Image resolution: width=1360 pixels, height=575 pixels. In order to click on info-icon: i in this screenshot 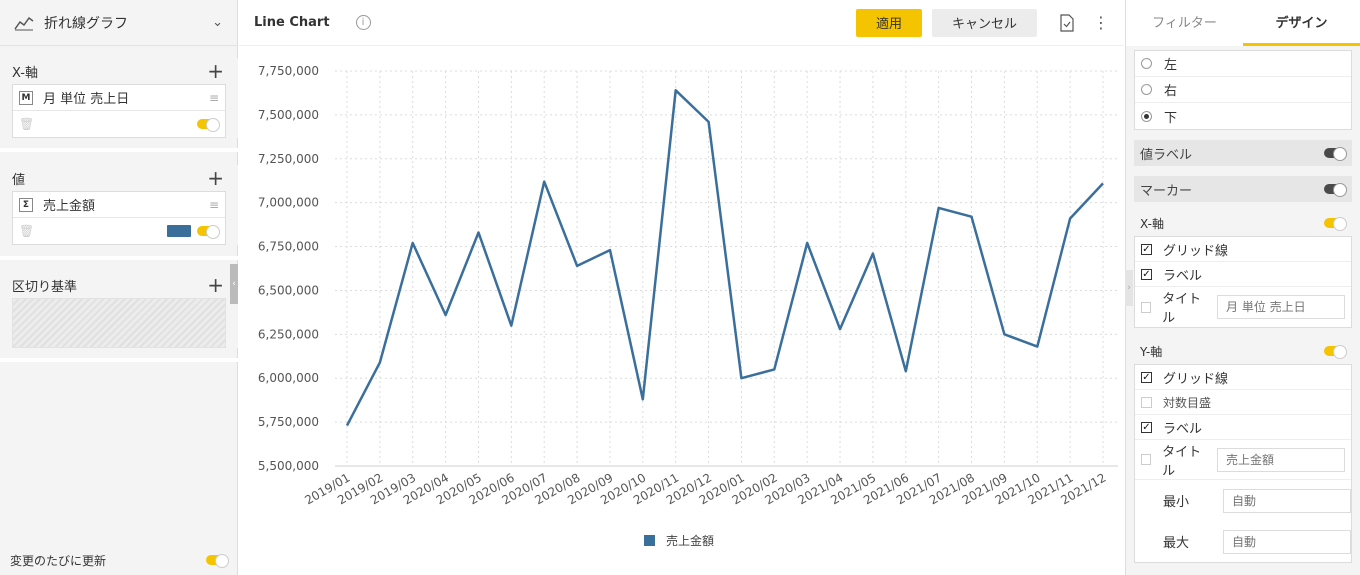, I will do `click(363, 22)`.